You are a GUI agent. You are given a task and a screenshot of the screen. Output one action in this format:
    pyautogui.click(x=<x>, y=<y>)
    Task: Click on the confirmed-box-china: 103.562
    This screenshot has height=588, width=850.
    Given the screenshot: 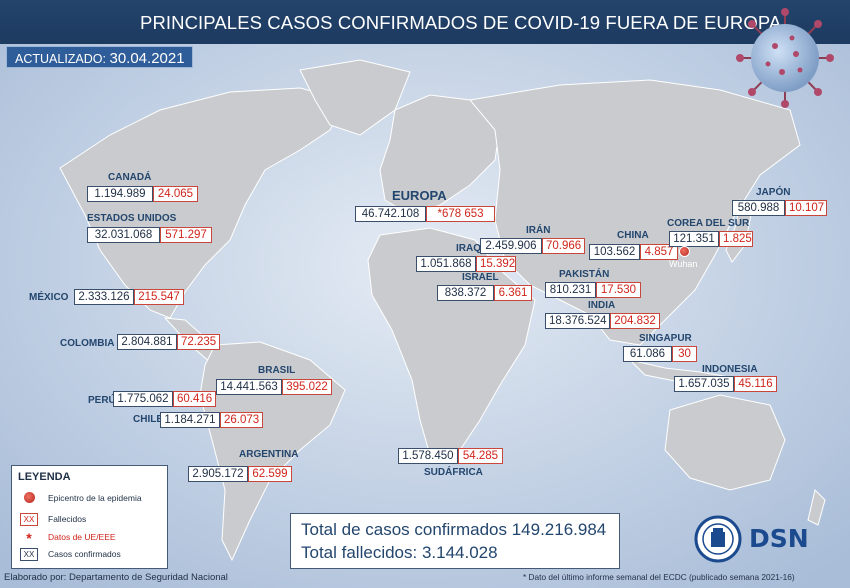 What is the action you would take?
    pyautogui.click(x=614, y=252)
    